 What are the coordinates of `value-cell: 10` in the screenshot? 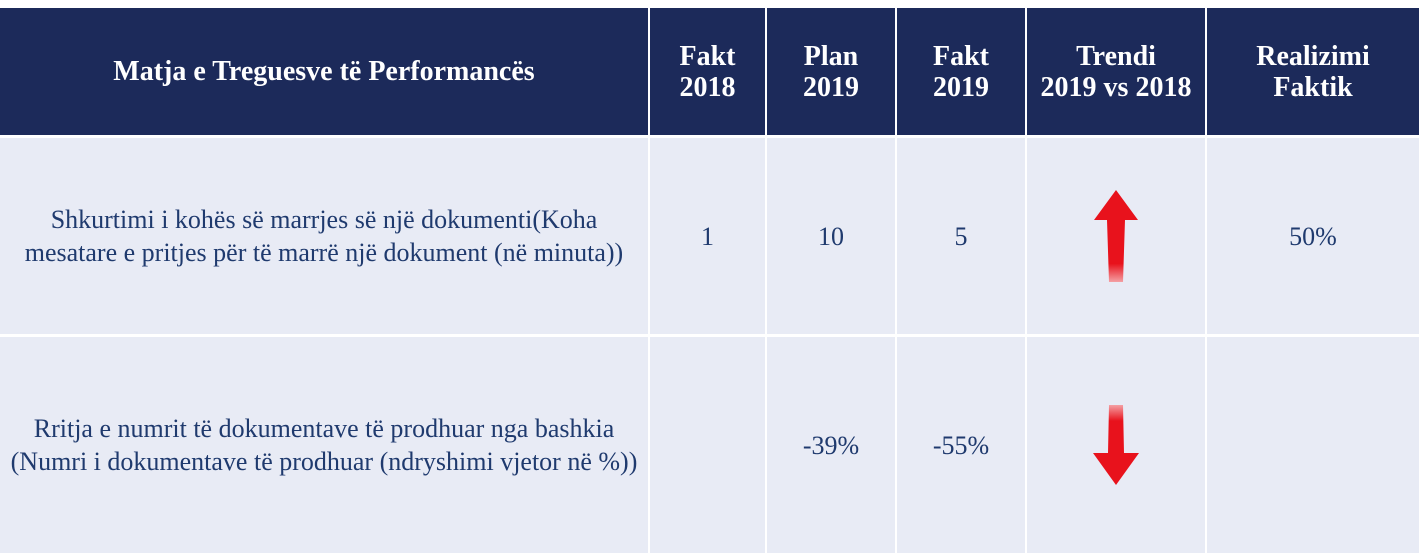 It's located at (831, 236).